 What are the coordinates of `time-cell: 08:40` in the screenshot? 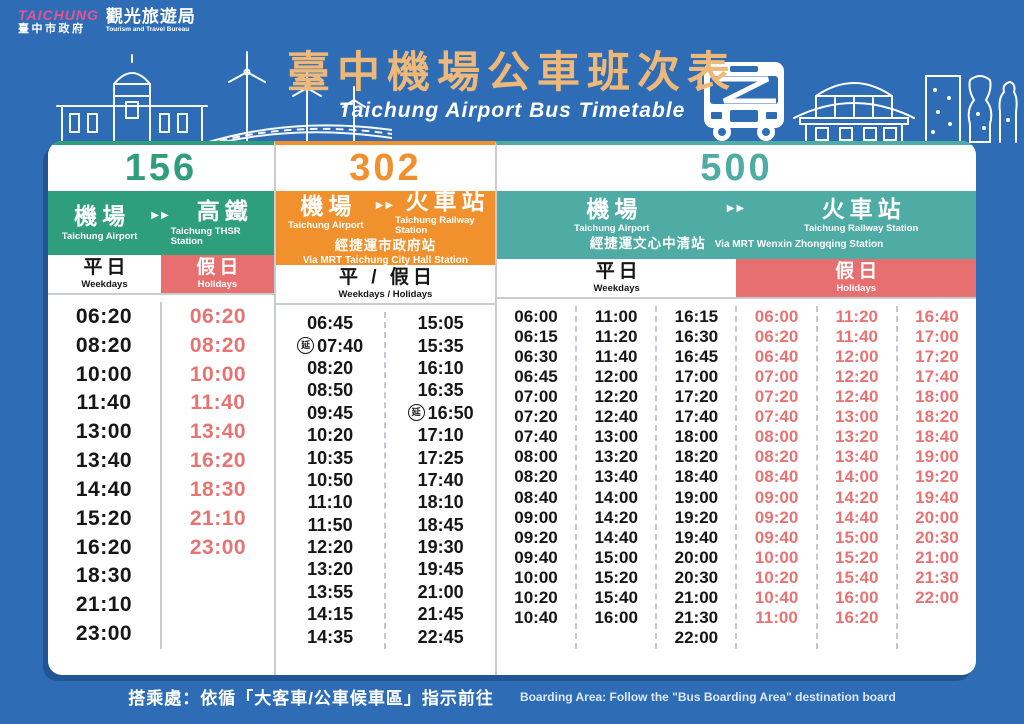 It's located at (536, 497).